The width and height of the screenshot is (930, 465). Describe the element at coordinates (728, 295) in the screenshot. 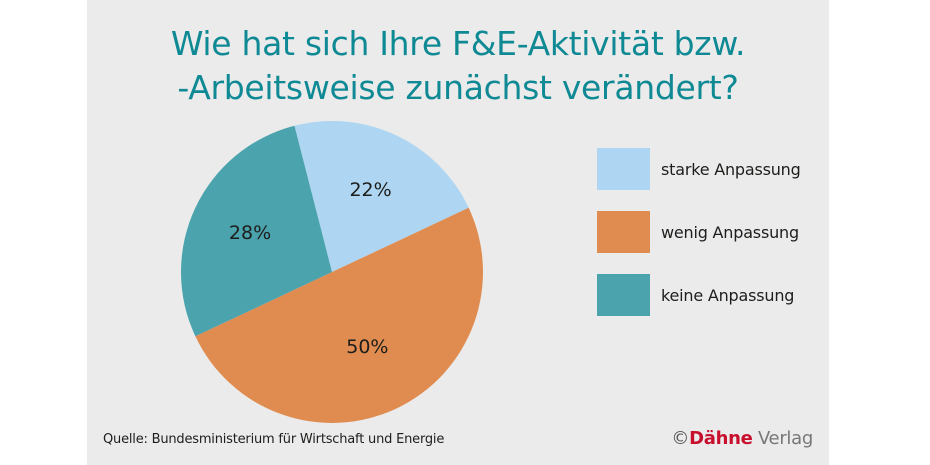

I see `legend-label: keine Anpassung` at that location.